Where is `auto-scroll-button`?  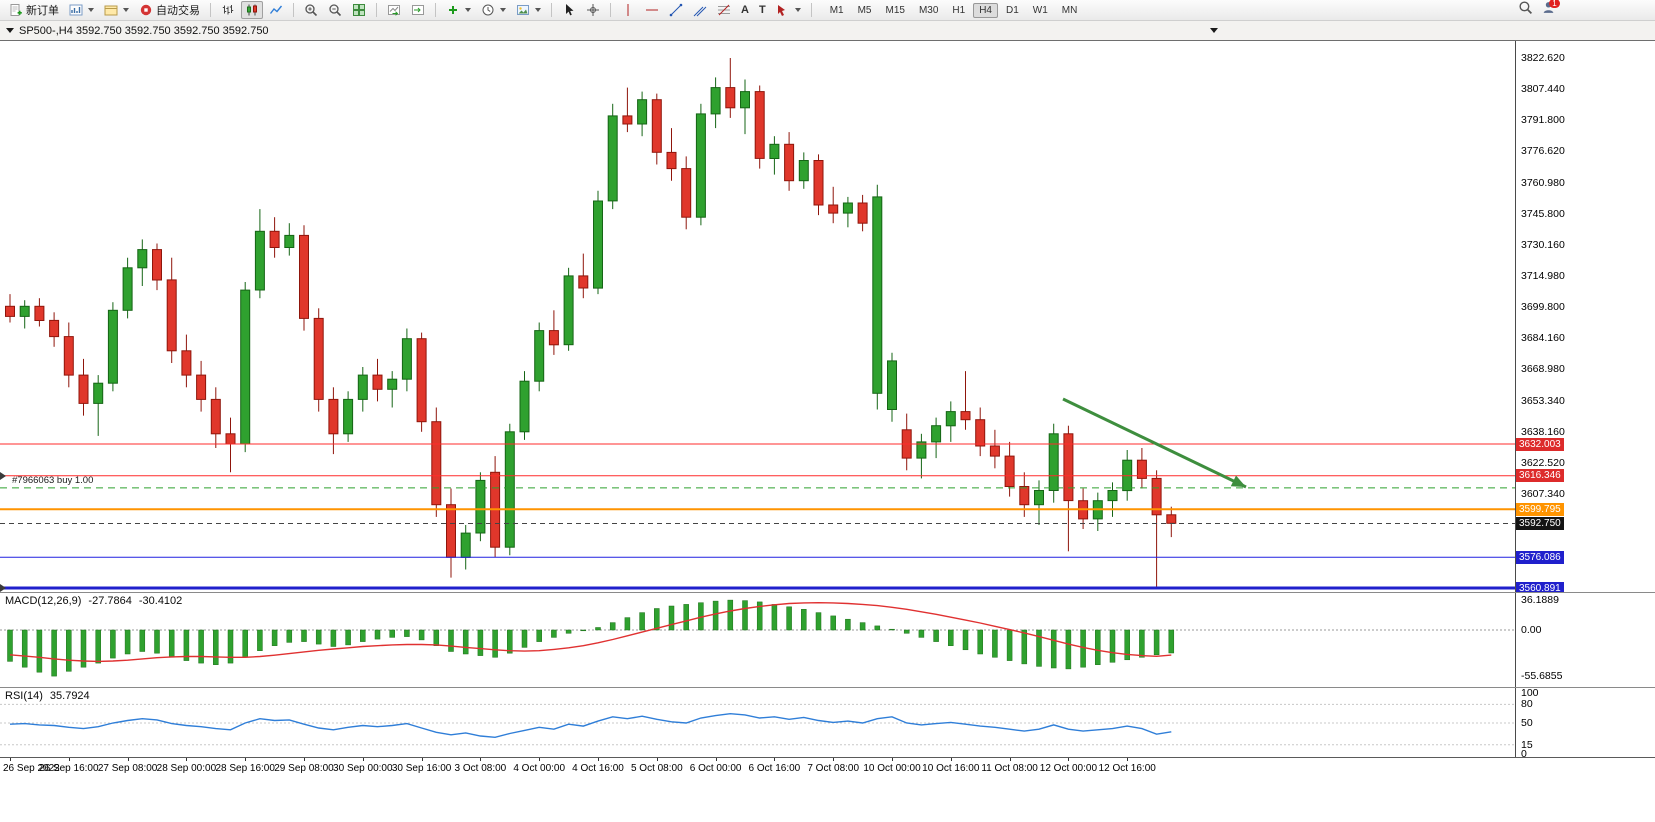 auto-scroll-button is located at coordinates (394, 10).